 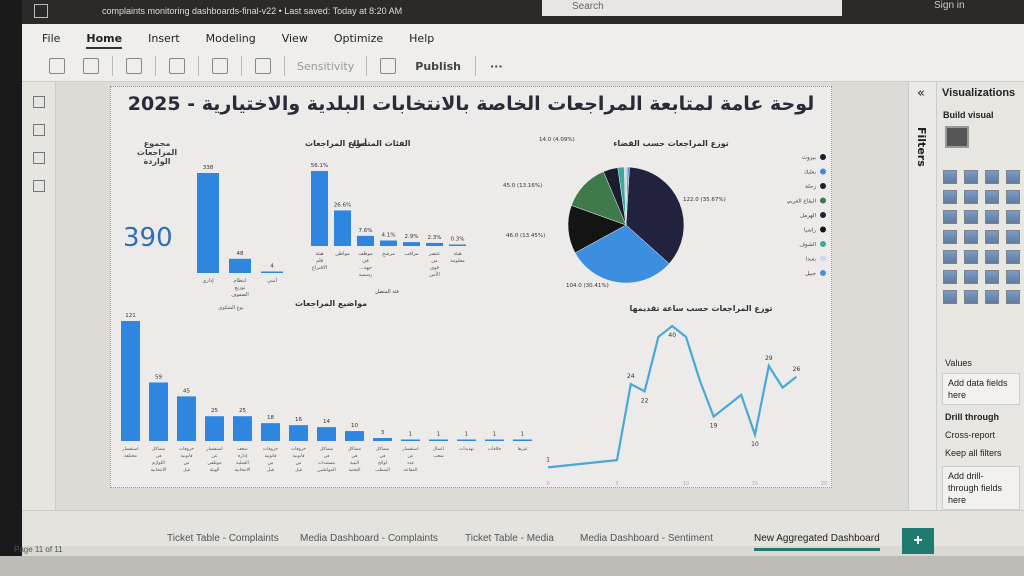 What do you see at coordinates (38, 102) in the screenshot?
I see `report-view-icon` at bounding box center [38, 102].